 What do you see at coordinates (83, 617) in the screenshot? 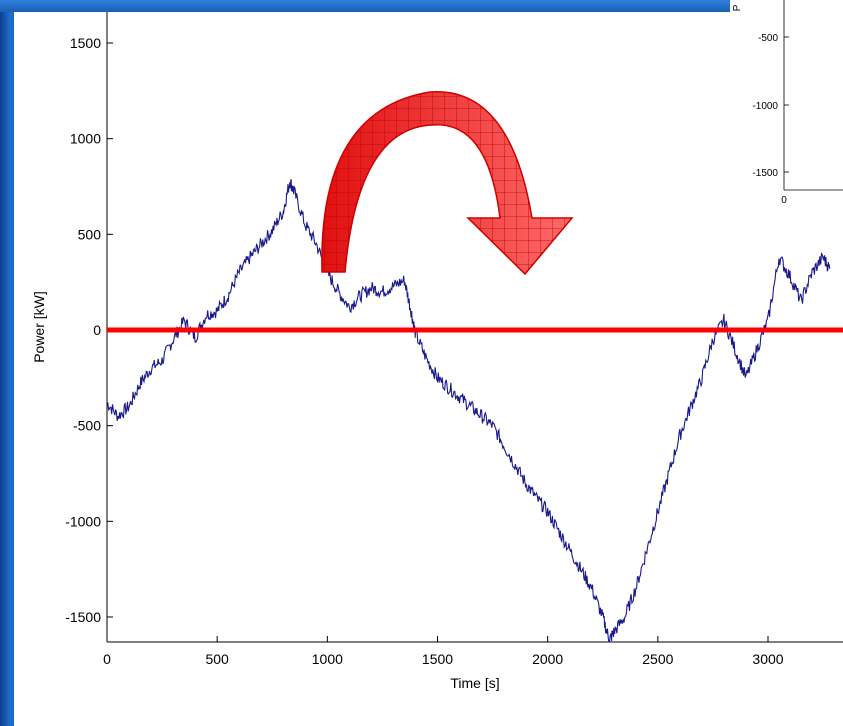
I see `y-tick-label: -1500` at bounding box center [83, 617].